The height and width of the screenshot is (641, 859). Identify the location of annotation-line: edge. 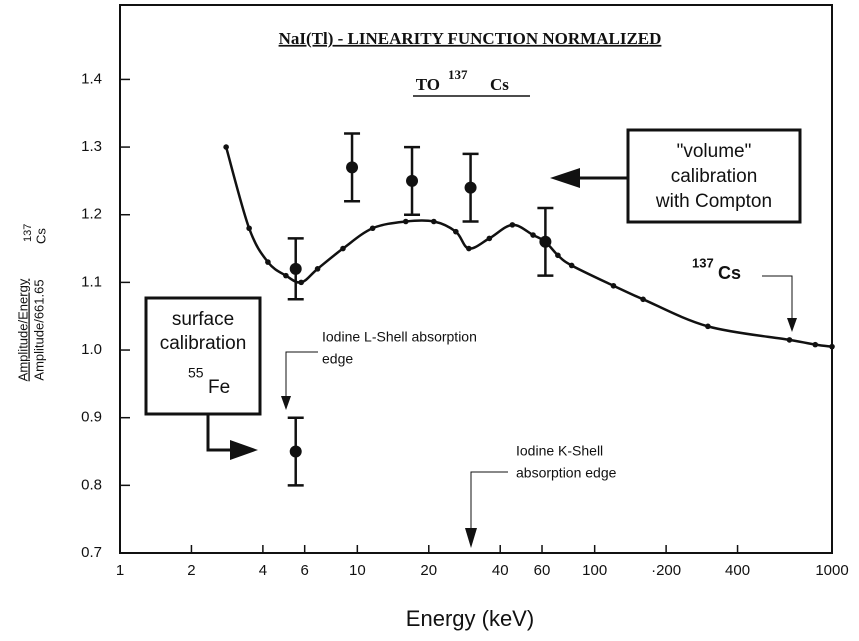
(337, 359).